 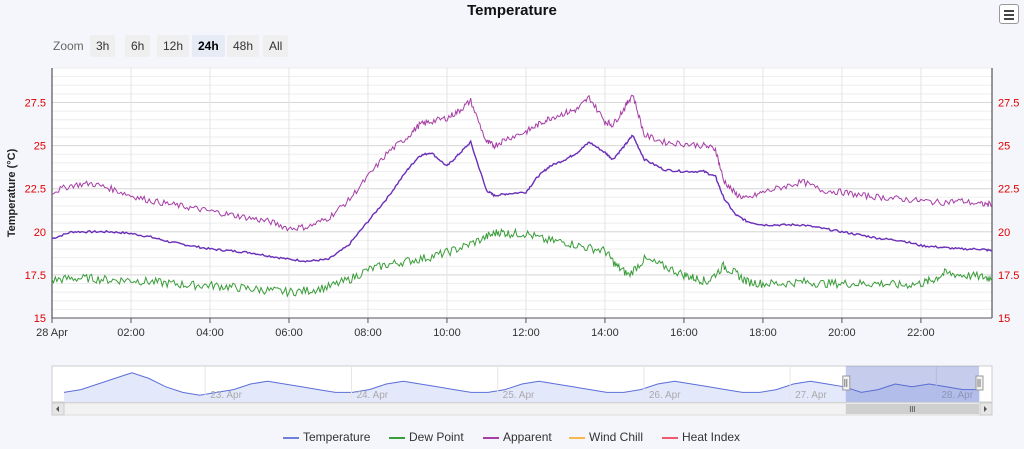 I want to click on scroll-left-arrow-icon, so click(x=57, y=409).